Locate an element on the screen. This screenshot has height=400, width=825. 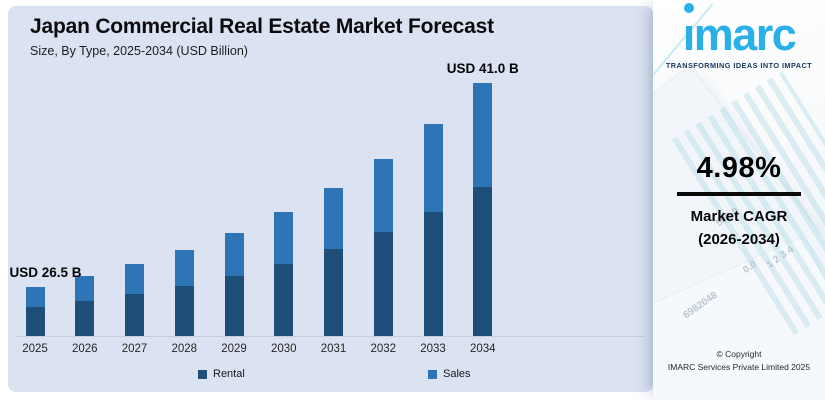
cagr-label: Market CAGR is located at coordinates (739, 216).